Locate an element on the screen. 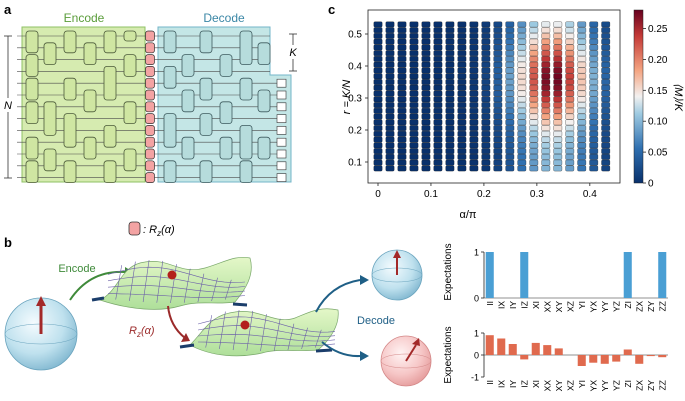 The width and height of the screenshot is (685, 401). k-label: K is located at coordinates (293, 53).